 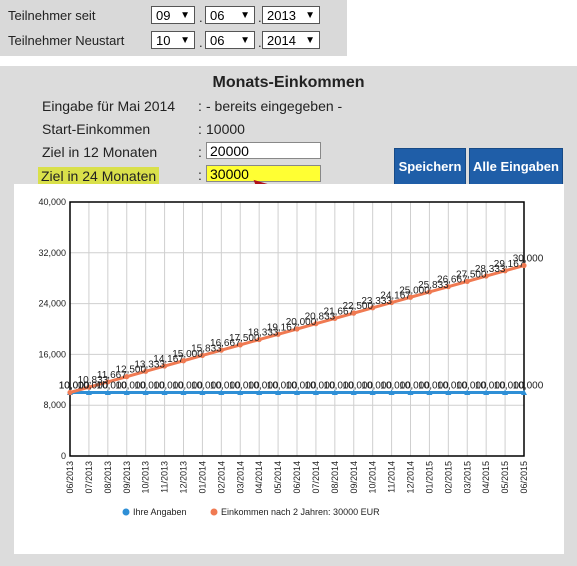 What do you see at coordinates (471, 274) in the screenshot?
I see `data-label: 27,500` at bounding box center [471, 274].